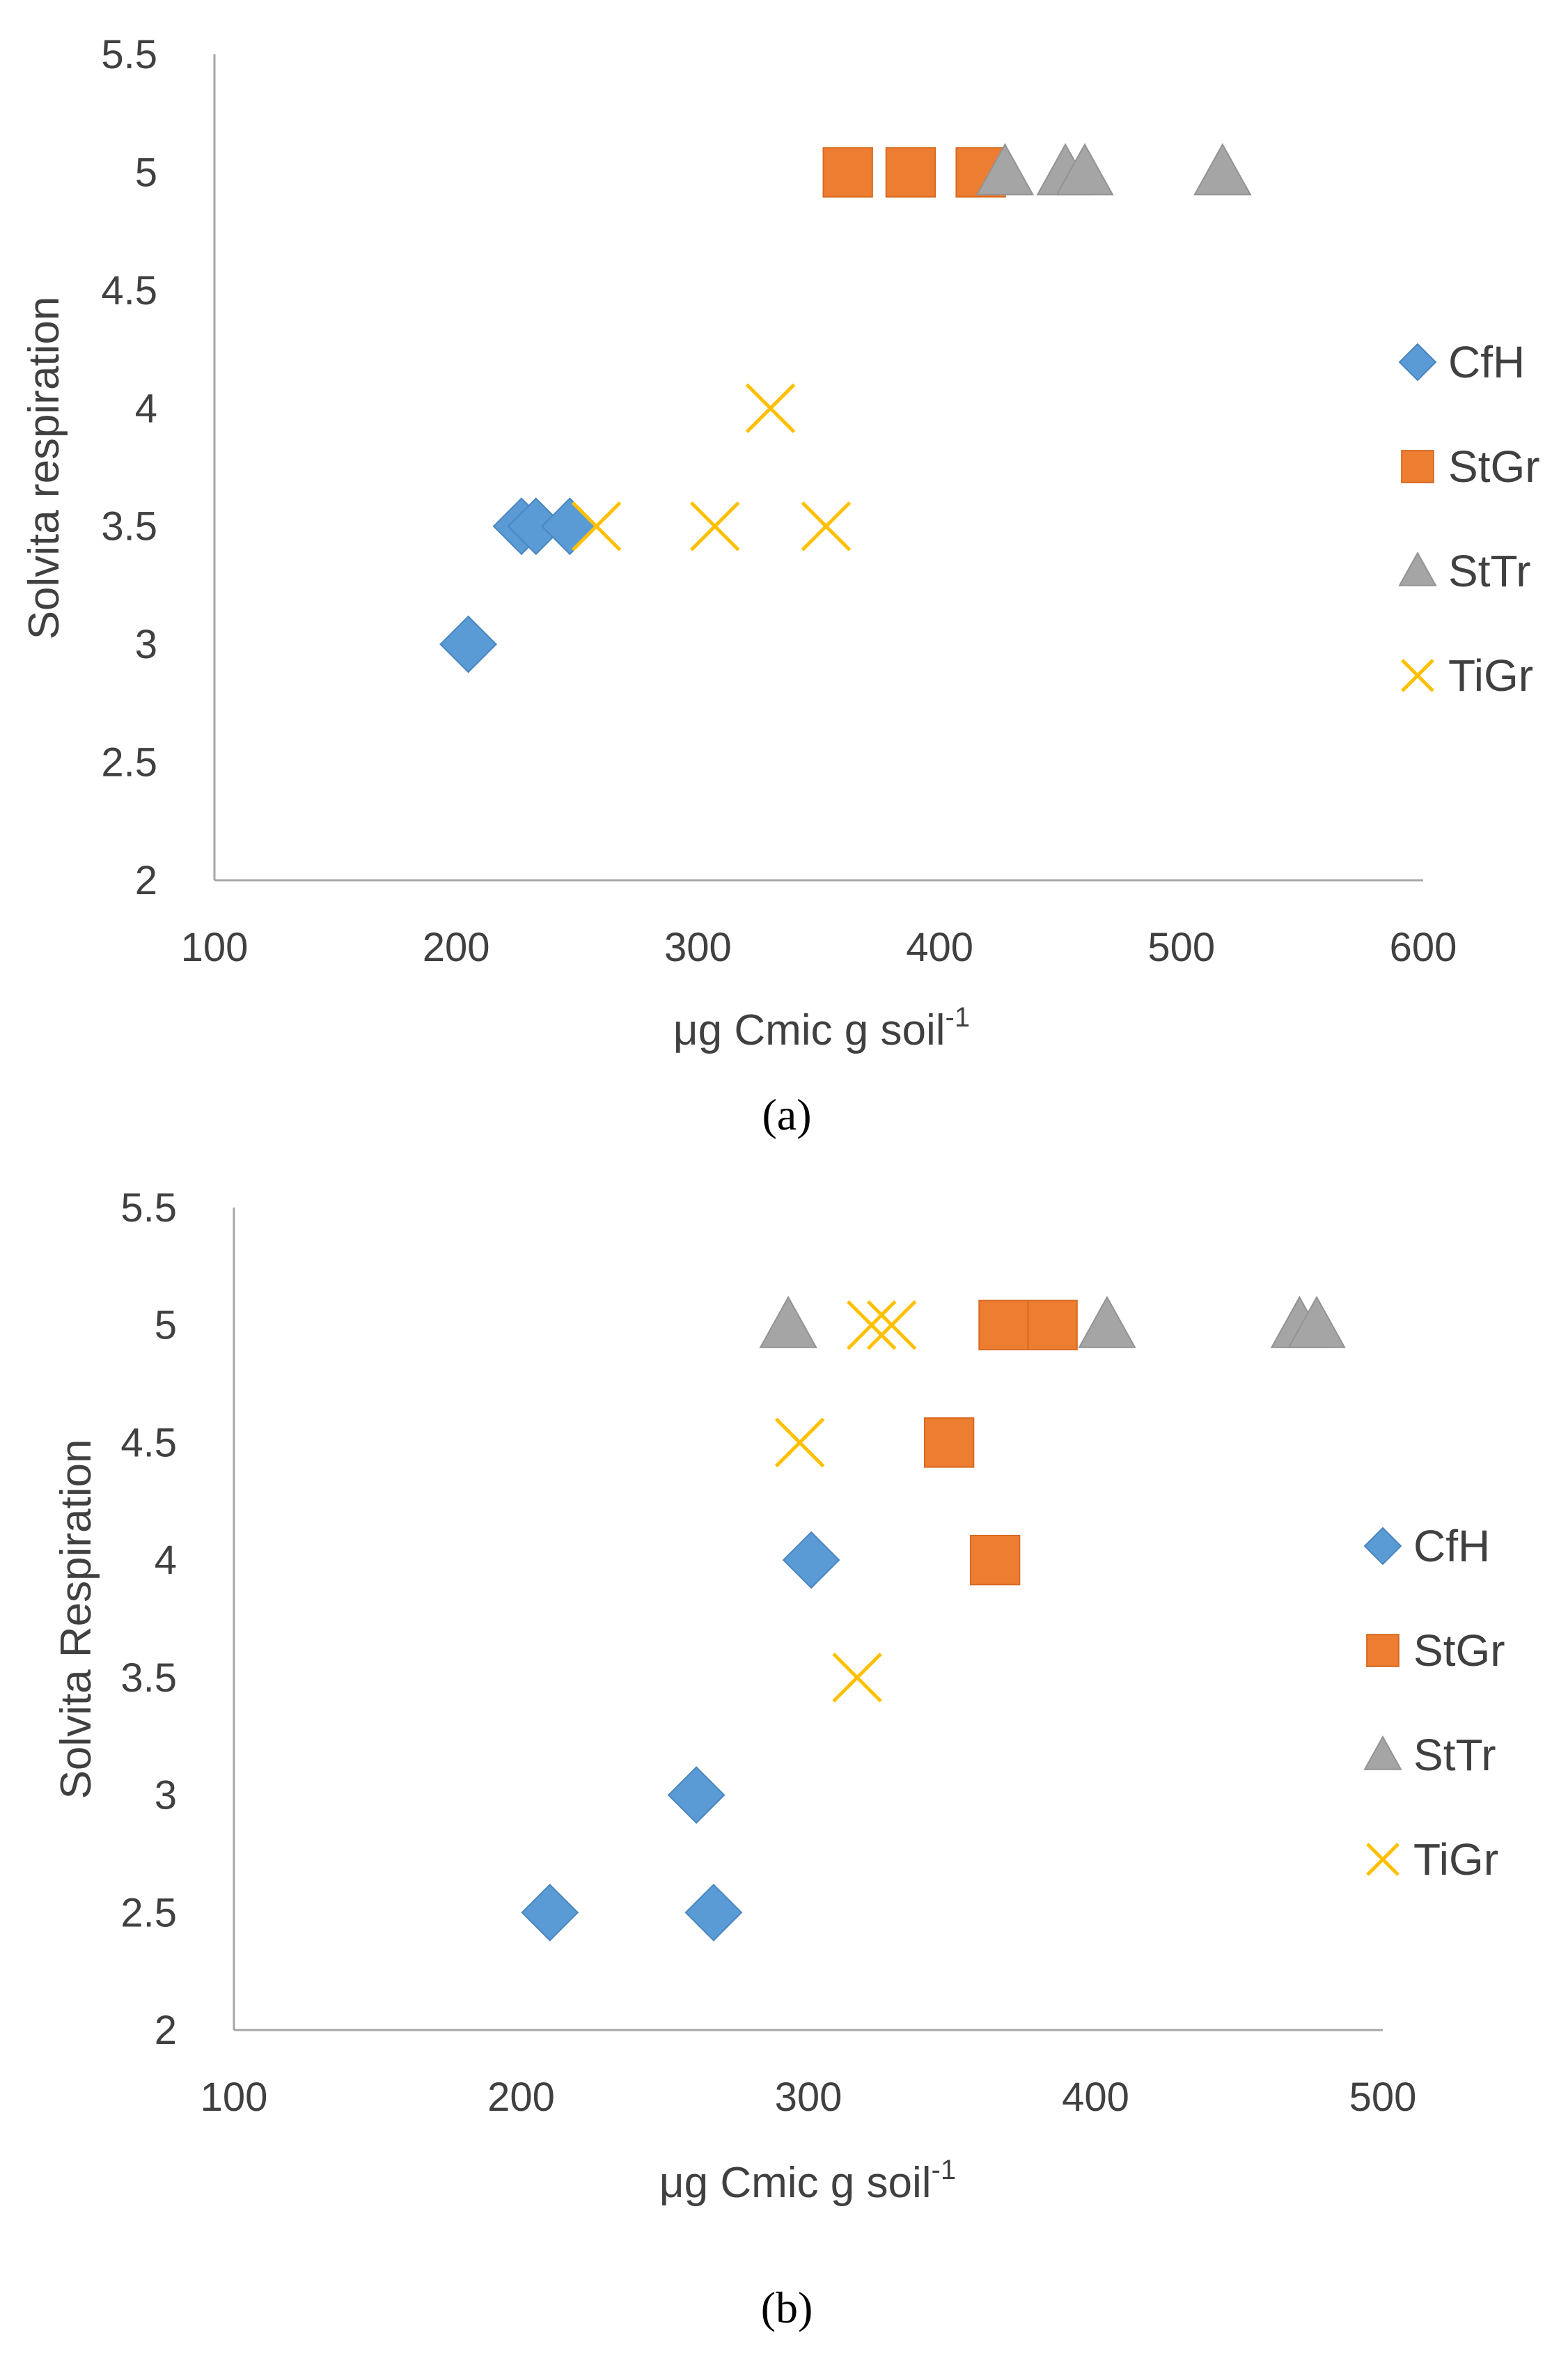 This screenshot has height=2365, width=1568. Describe the element at coordinates (786, 1114) in the screenshot. I see `panel-label: (a)` at that location.